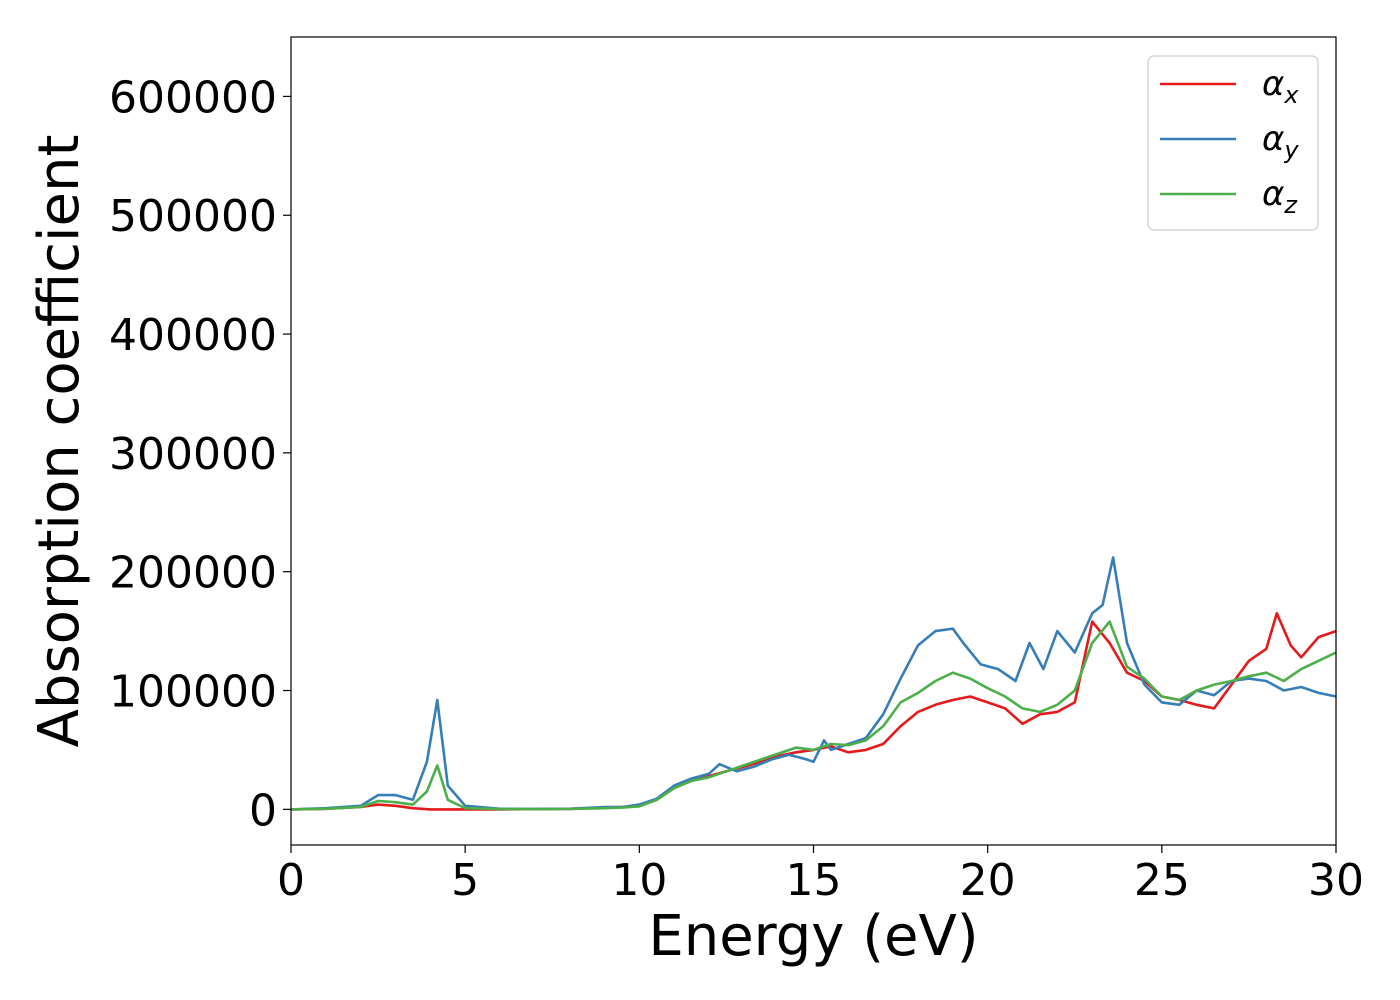 The width and height of the screenshot is (1400, 1000). Describe the element at coordinates (1280, 86) in the screenshot. I see `legend-entry-x: αx` at that location.